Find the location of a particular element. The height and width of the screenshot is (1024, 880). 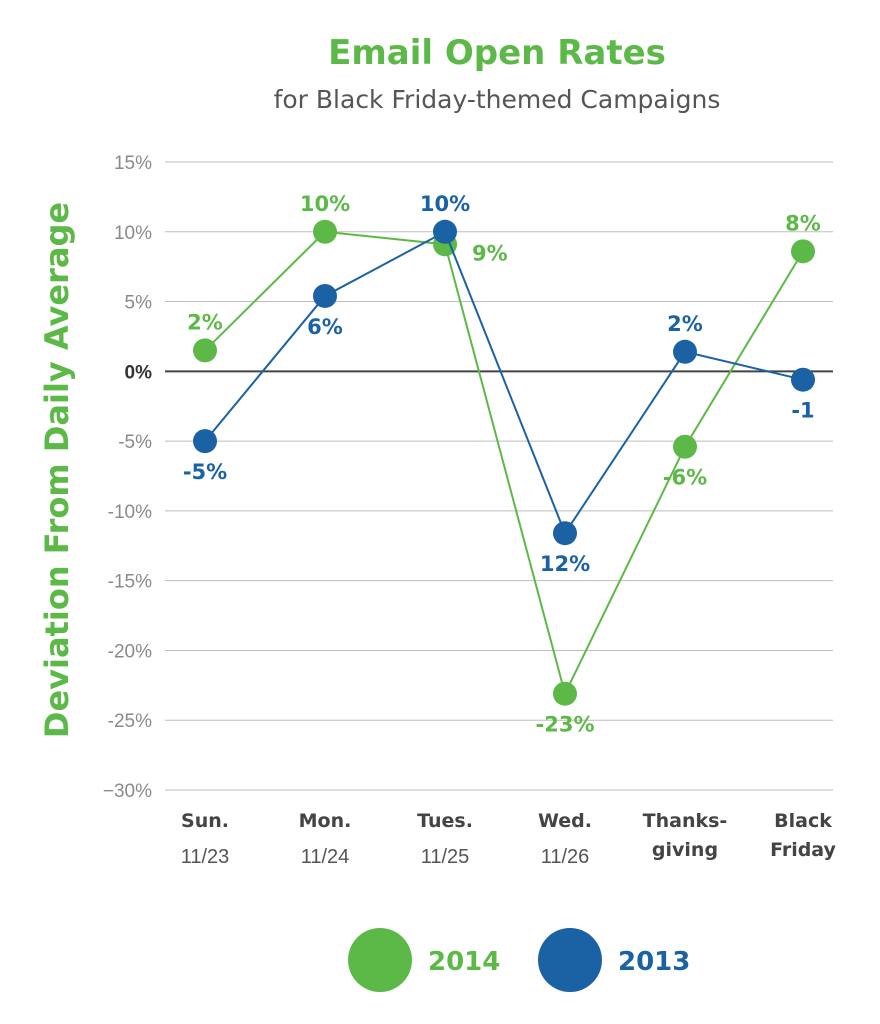

y-tick-label: -10% is located at coordinates (130, 512).